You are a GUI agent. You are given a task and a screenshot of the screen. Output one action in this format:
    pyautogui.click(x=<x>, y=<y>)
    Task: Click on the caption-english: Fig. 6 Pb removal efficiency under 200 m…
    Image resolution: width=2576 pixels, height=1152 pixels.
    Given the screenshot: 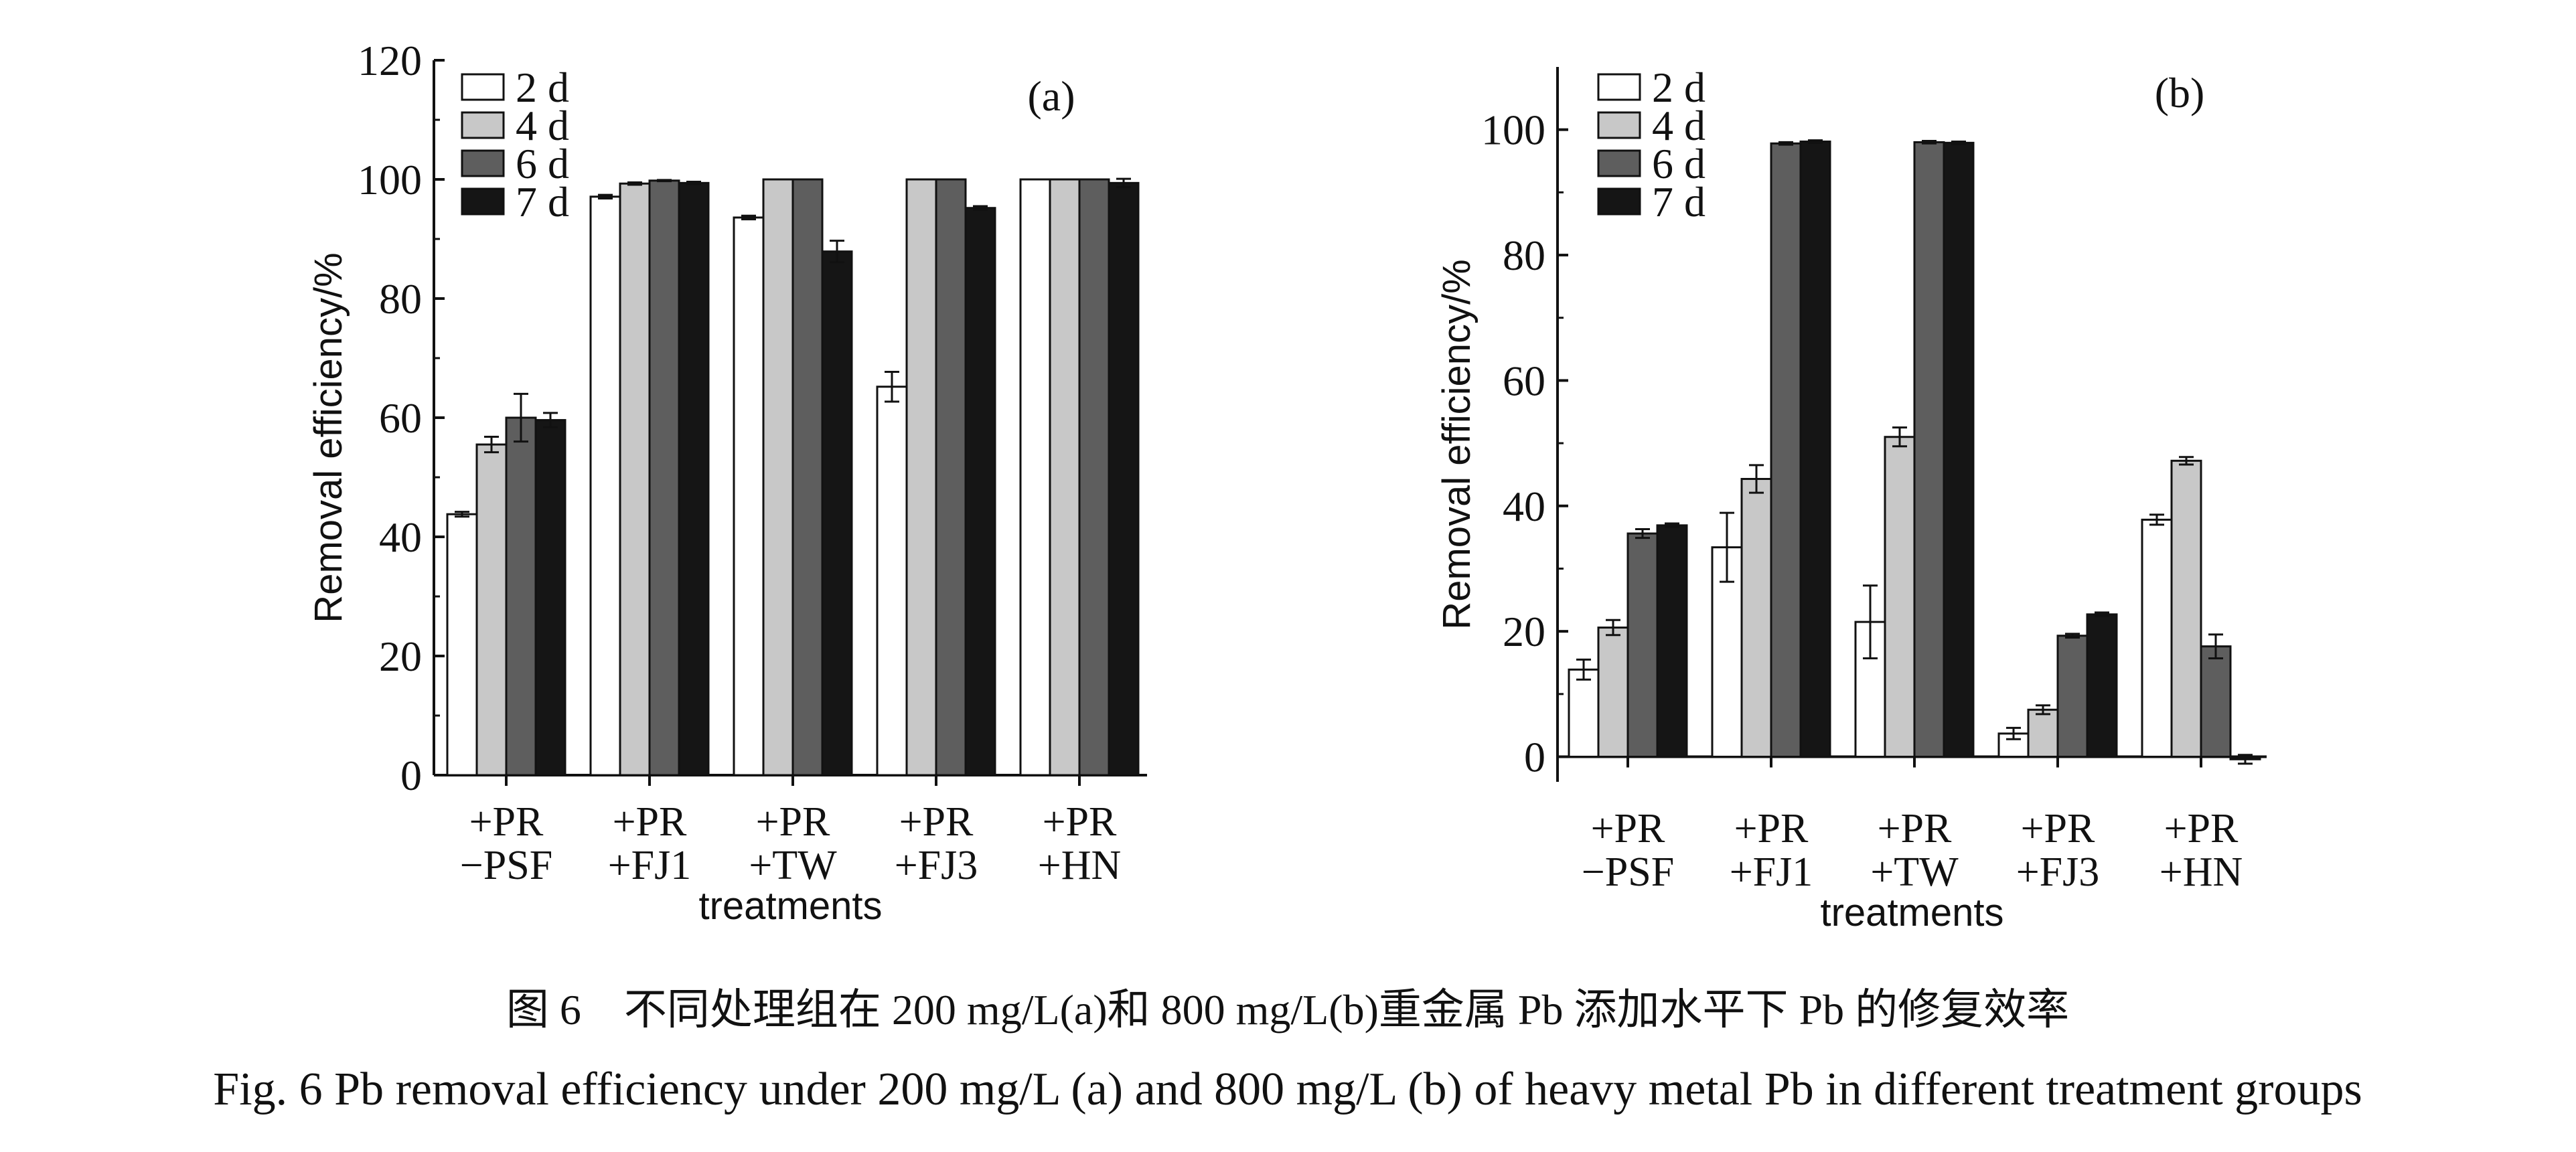 What is the action you would take?
    pyautogui.click(x=1287, y=1089)
    